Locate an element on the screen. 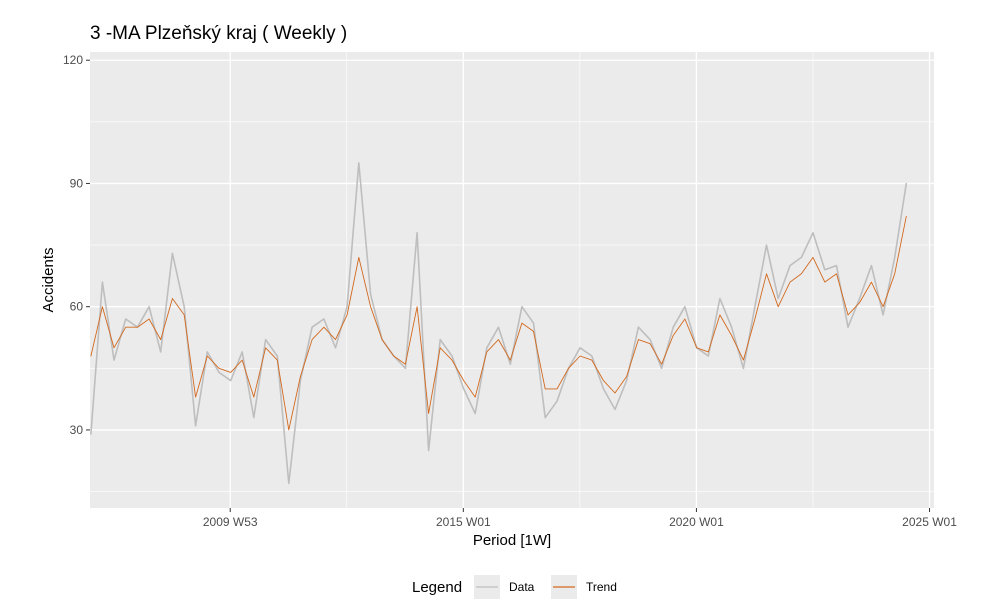  y-tick-label: 30 is located at coordinates (77, 430).